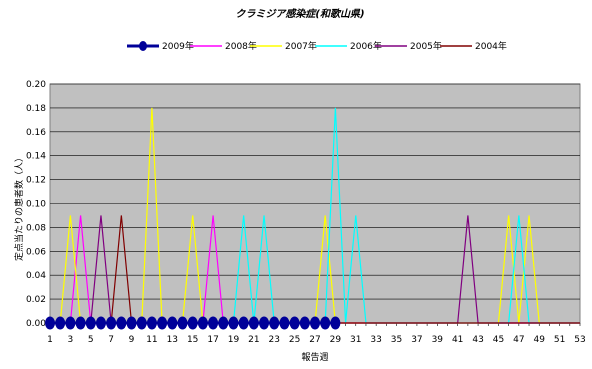  I want to click on legend-item: 2008年, so click(223, 46).